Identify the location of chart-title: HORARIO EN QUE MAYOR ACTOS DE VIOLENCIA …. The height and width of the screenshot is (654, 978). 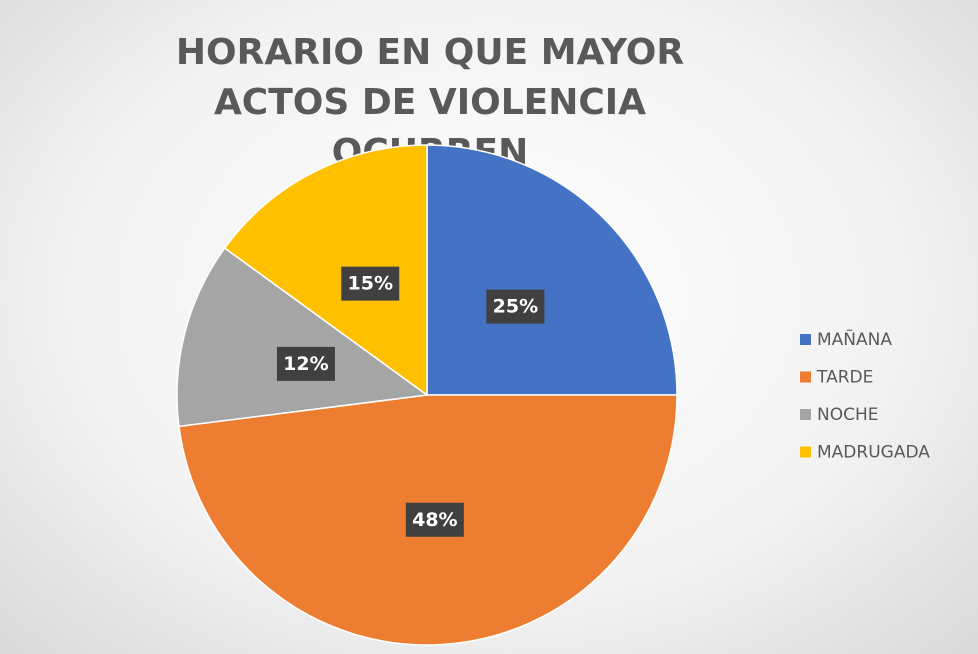
(430, 102).